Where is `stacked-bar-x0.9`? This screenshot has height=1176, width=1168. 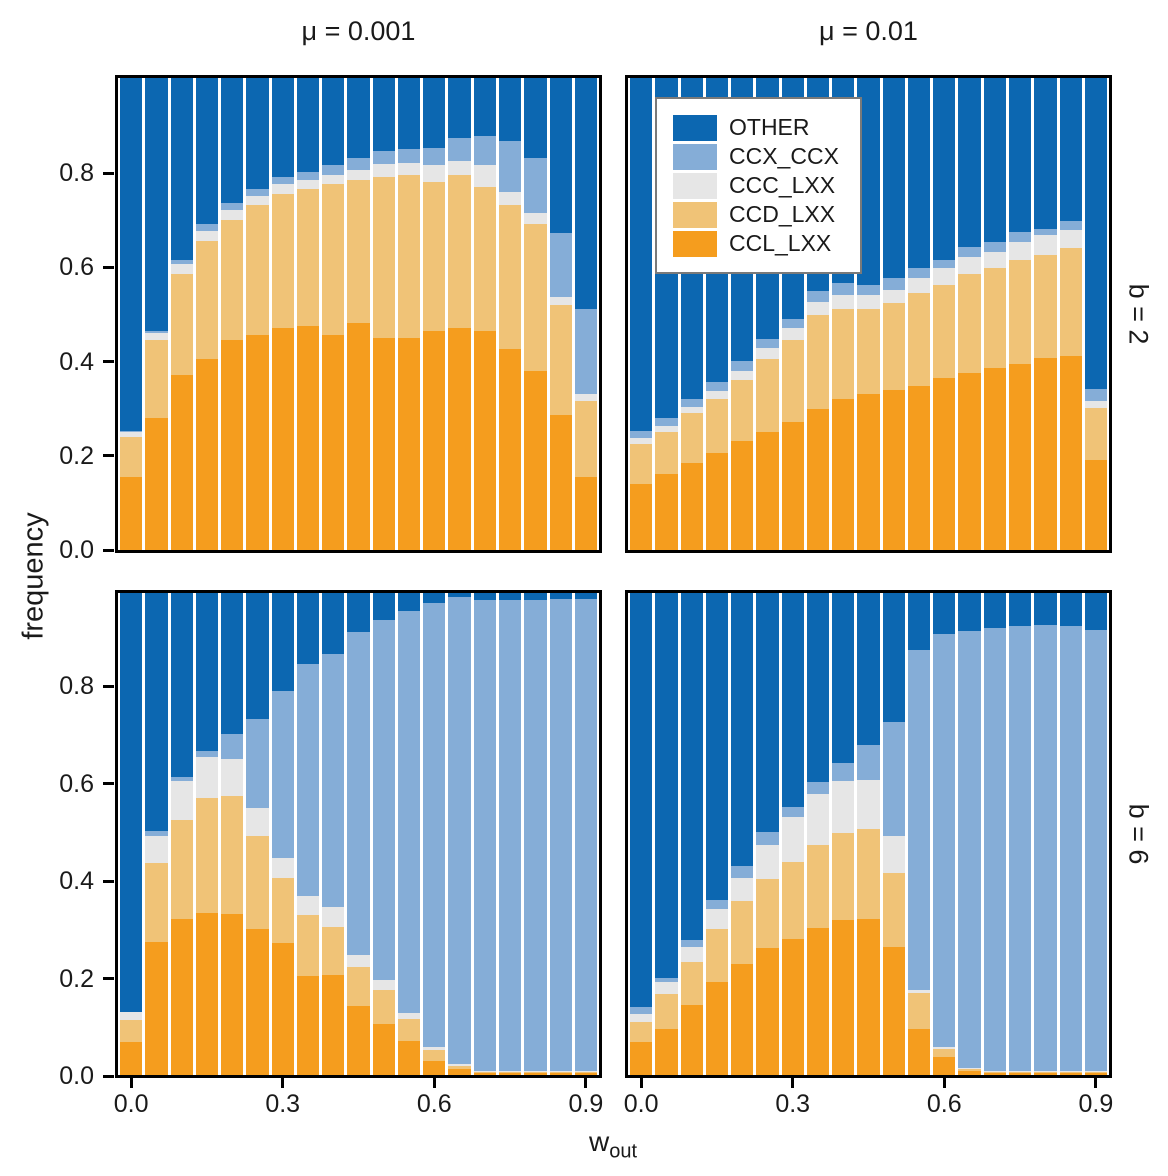
stacked-bar-x0.9 is located at coordinates (586, 834).